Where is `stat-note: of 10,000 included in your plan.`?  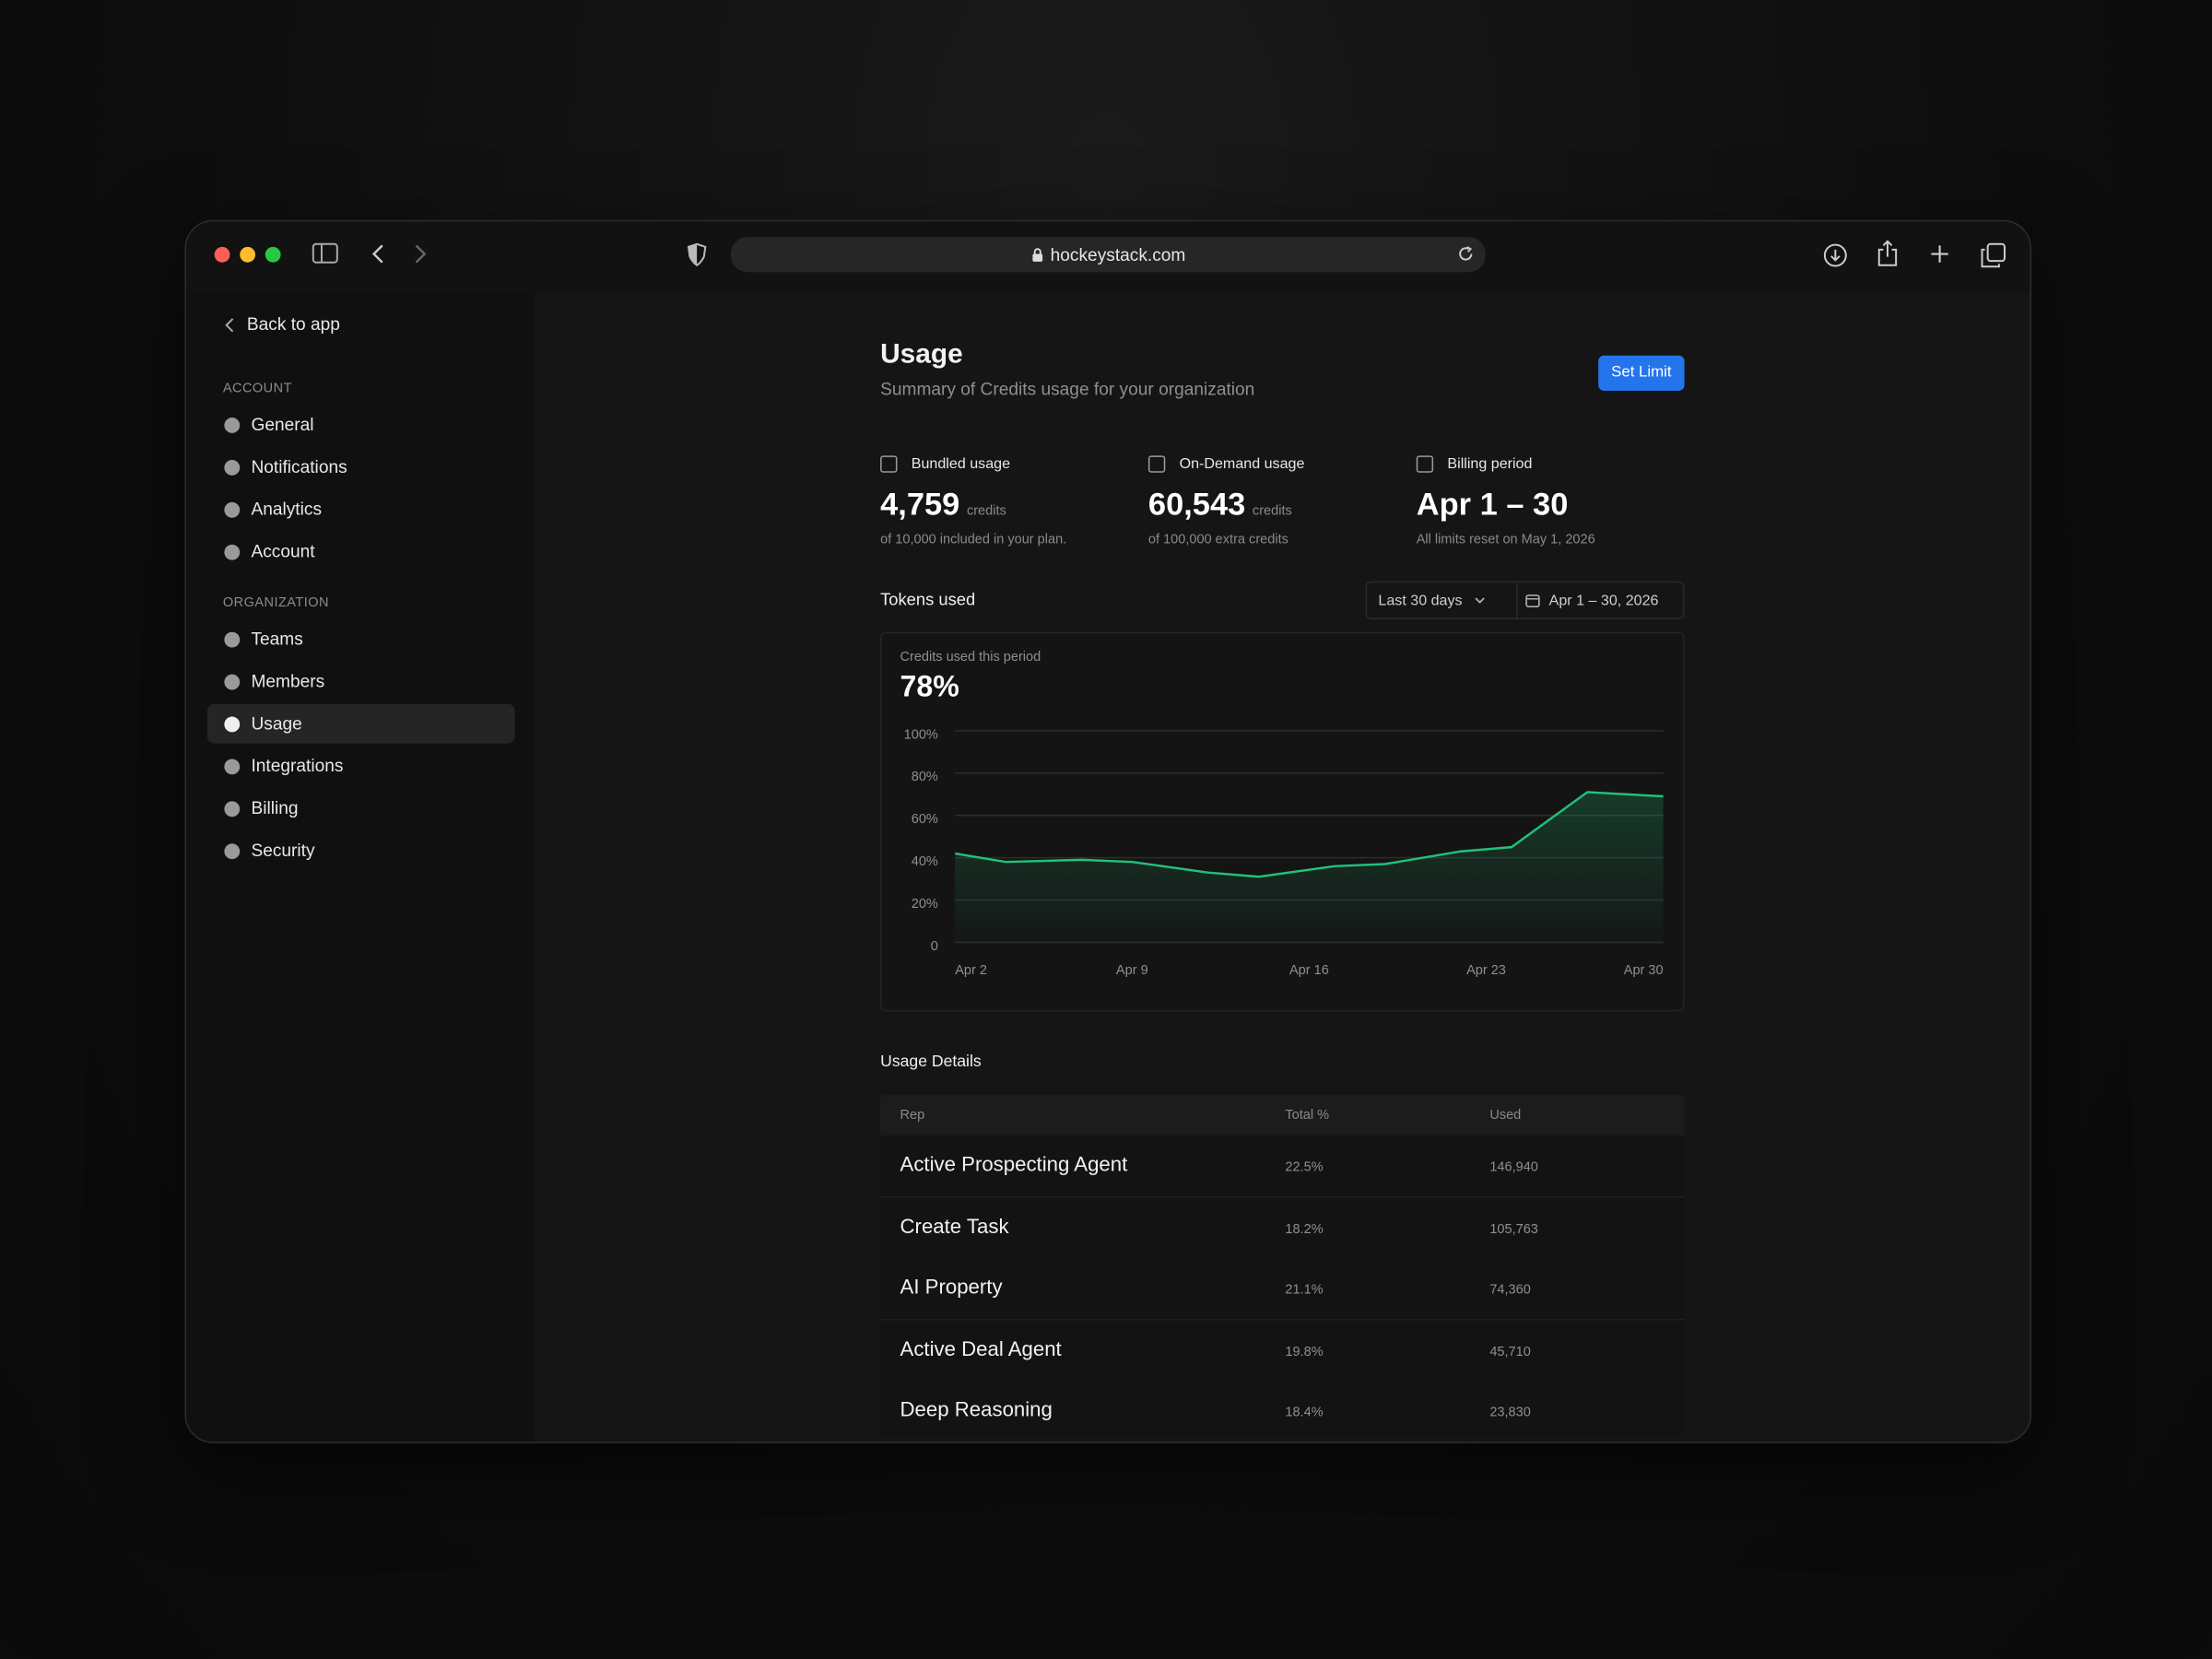
stat-note: of 10,000 included in your plan. is located at coordinates (973, 539).